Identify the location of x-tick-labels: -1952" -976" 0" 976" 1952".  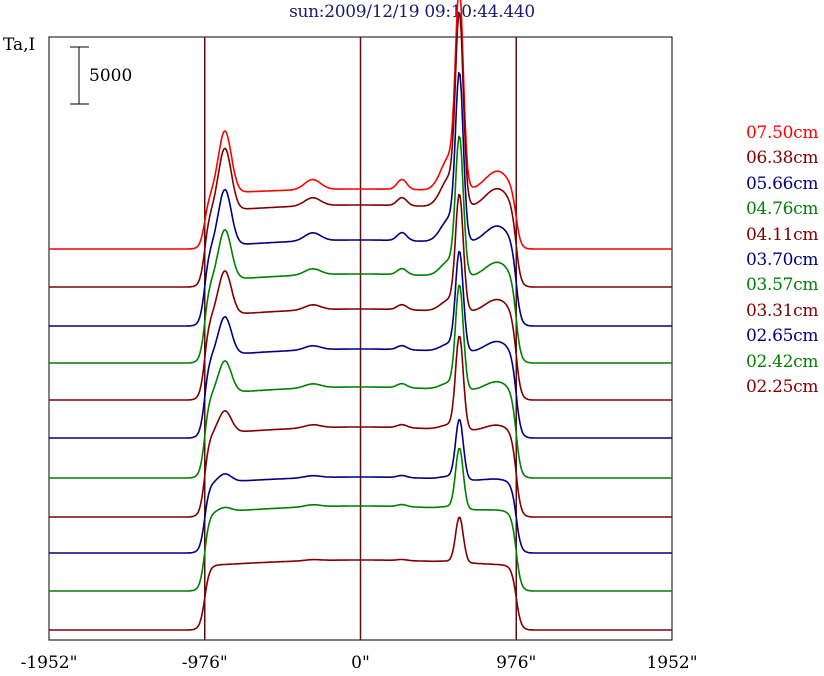
(359, 663).